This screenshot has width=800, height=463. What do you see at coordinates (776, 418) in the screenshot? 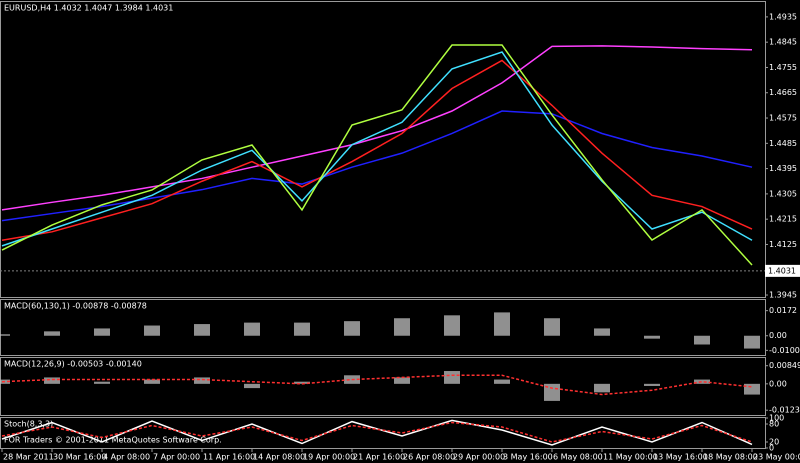
I see `y-tick-label: 100` at bounding box center [776, 418].